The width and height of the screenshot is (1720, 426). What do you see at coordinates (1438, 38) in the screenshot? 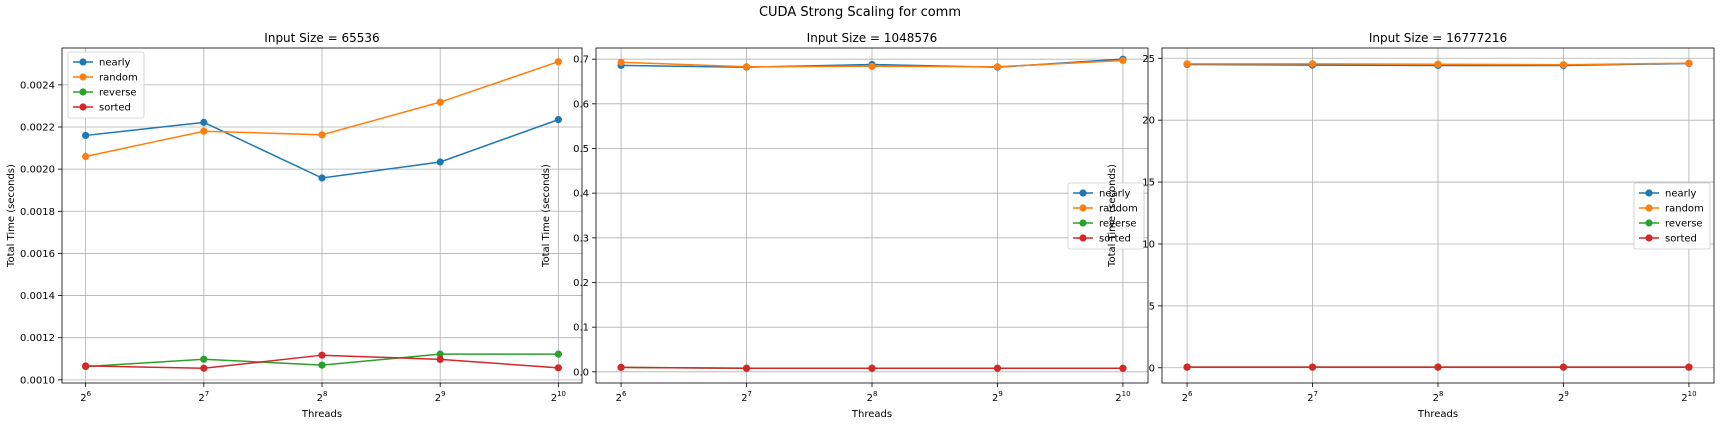
I see `chart-title: Input Size = 16777216` at bounding box center [1438, 38].